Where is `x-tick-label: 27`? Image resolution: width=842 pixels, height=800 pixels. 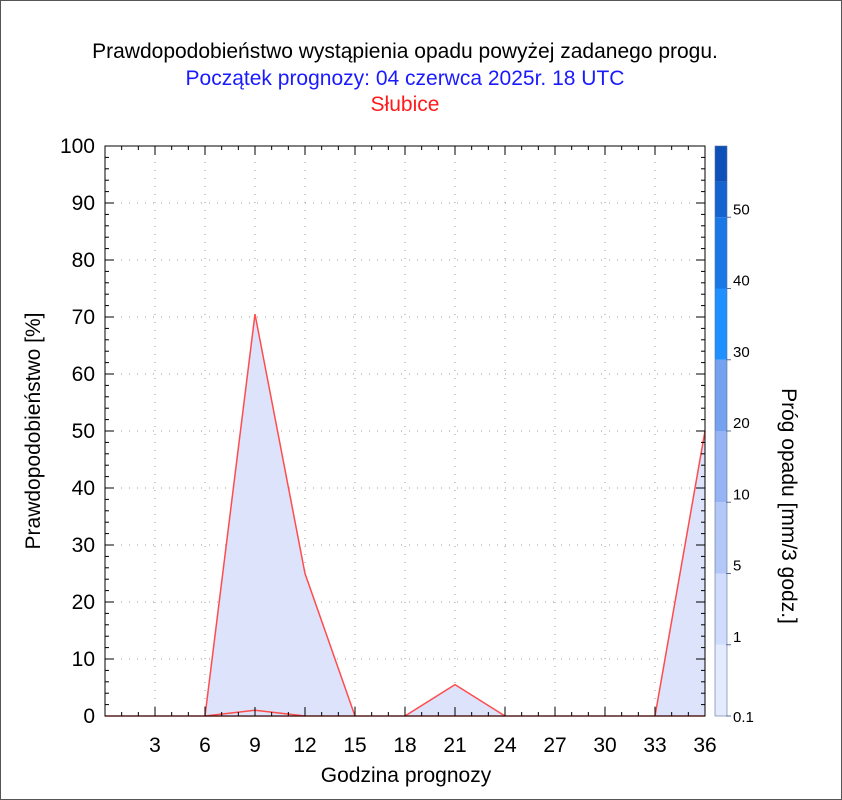 x-tick-label: 27 is located at coordinates (554, 745).